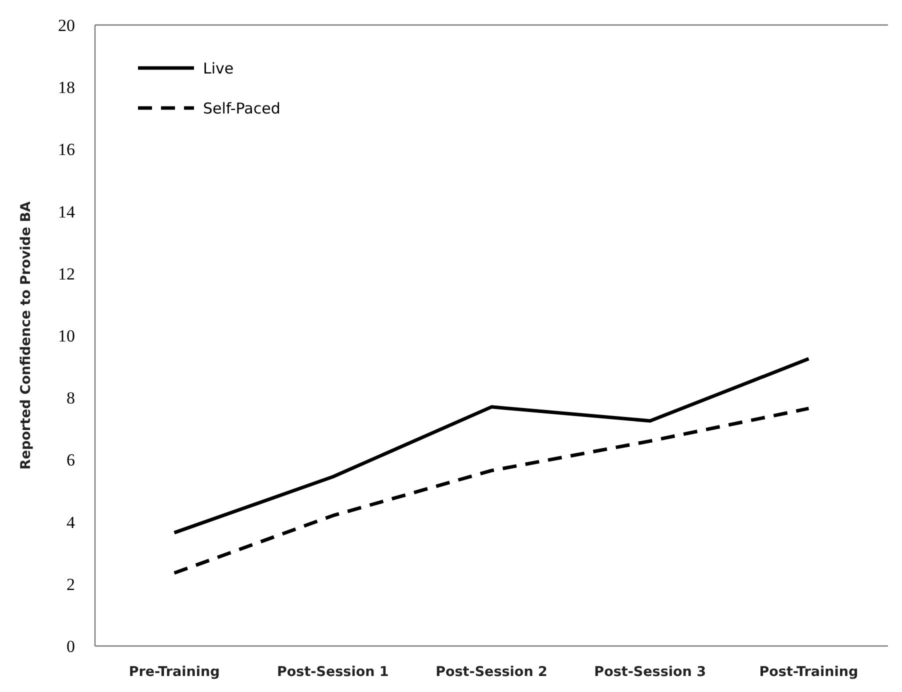 This screenshot has height=692, width=902. What do you see at coordinates (650, 672) in the screenshot?
I see `x-tick-label: Post-Session 3` at bounding box center [650, 672].